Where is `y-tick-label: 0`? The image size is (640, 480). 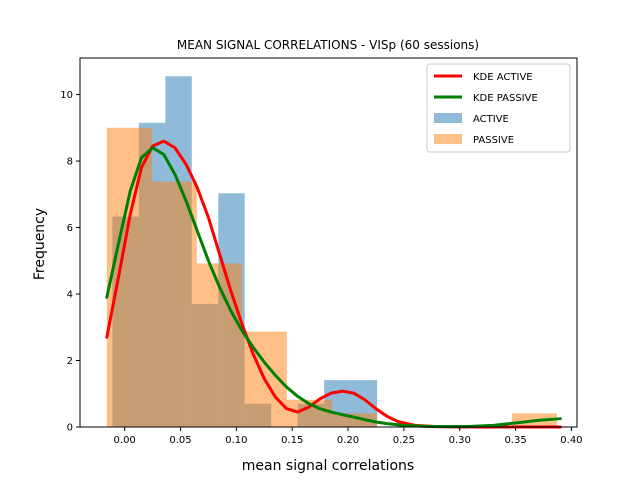 y-tick-label: 0 is located at coordinates (70, 428).